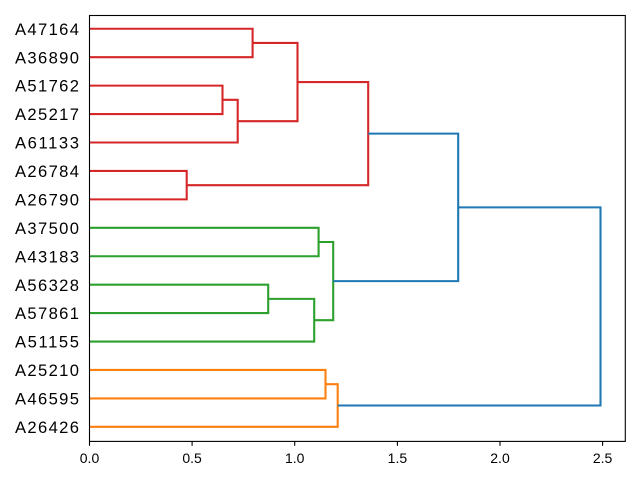 The image size is (640, 480). I want to click on svg-text: 1.5, so click(398, 458).